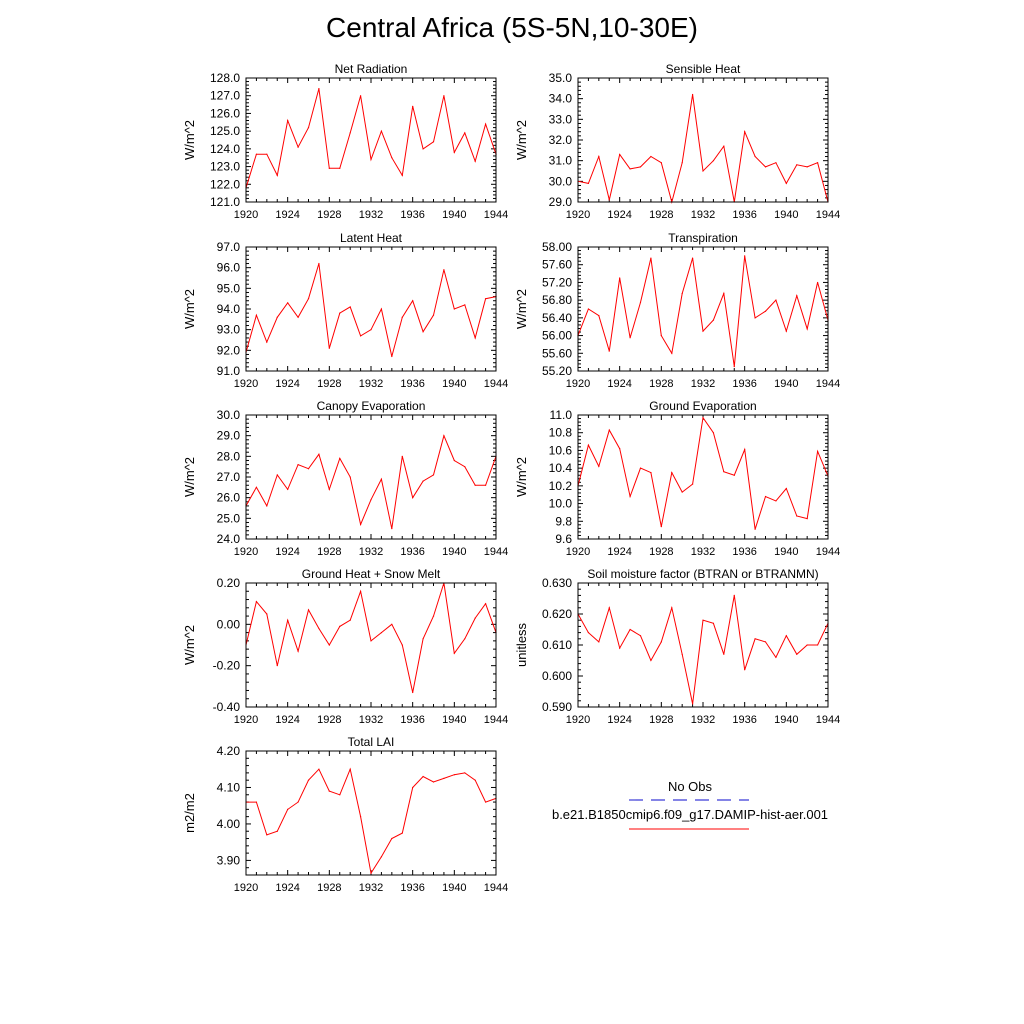 This screenshot has height=1024, width=1024. What do you see at coordinates (371, 406) in the screenshot?
I see `panel-title: Canopy Evaporation` at bounding box center [371, 406].